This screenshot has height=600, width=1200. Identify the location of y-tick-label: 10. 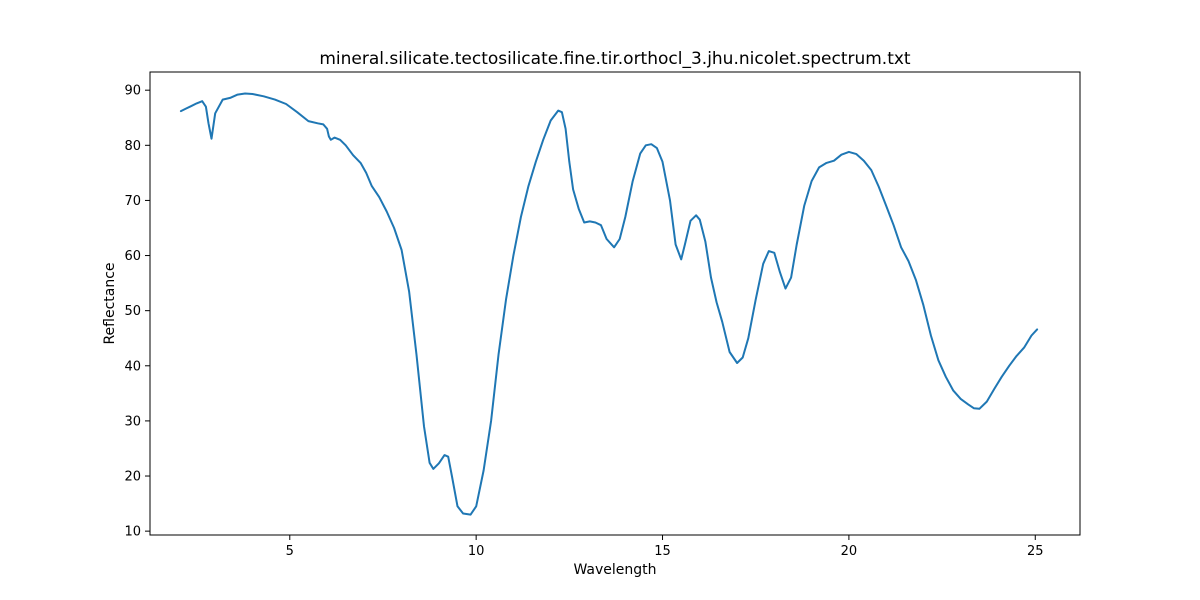
(132, 532).